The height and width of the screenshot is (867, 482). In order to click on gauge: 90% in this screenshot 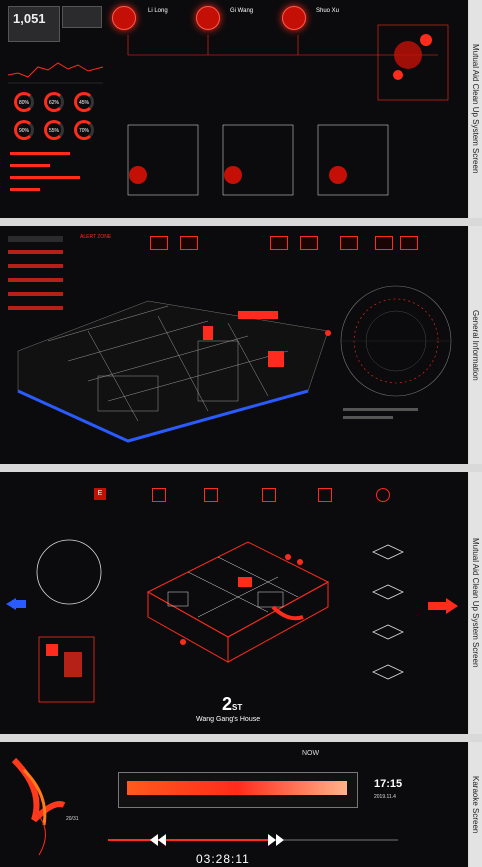, I will do `click(24, 130)`.